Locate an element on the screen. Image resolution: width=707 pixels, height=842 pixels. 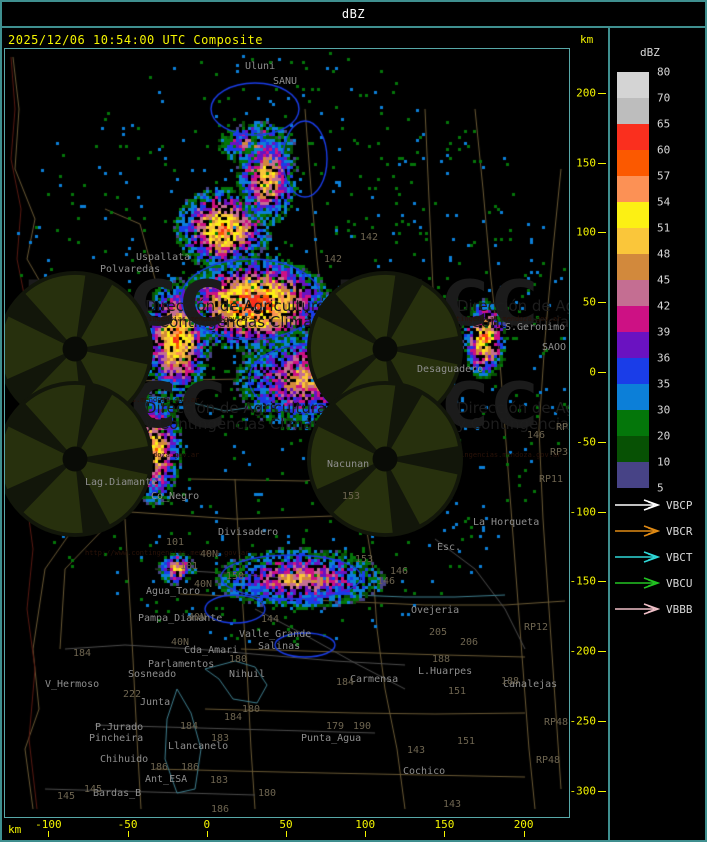
map-route-label: 143 is located at coordinates (452, 804).